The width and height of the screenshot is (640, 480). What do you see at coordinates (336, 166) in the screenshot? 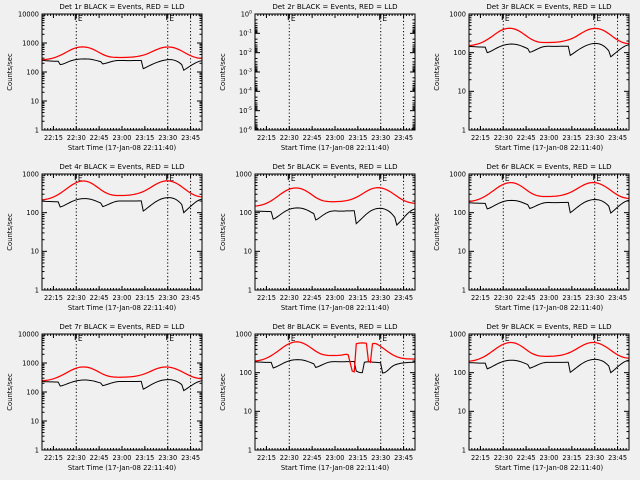
I see `panel-title: Det 5r BLACK = Events, RED = LLD` at bounding box center [336, 166].